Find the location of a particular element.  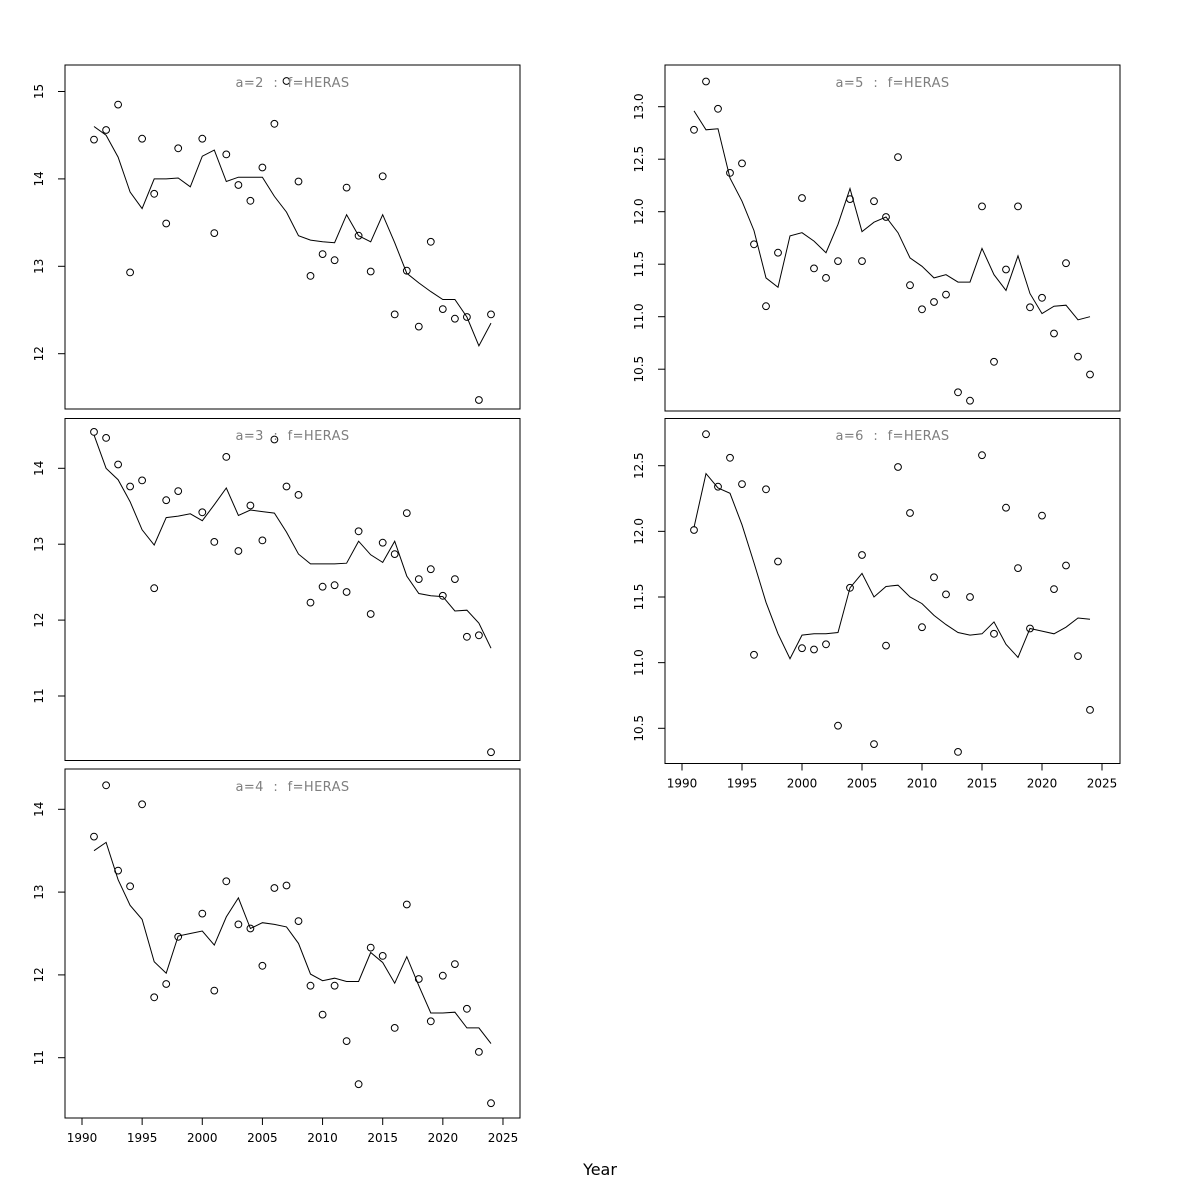

fitted-line is located at coordinates (292, 236).